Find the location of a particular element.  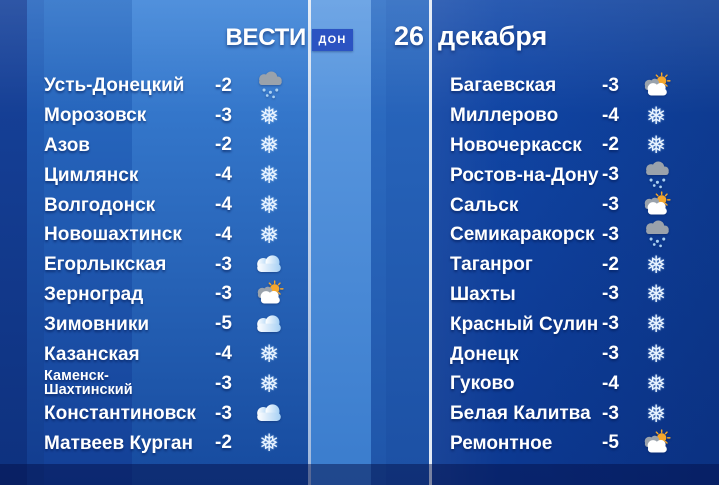

weather-row: Ростов-на-Дону -3 is located at coordinates (565, 175).